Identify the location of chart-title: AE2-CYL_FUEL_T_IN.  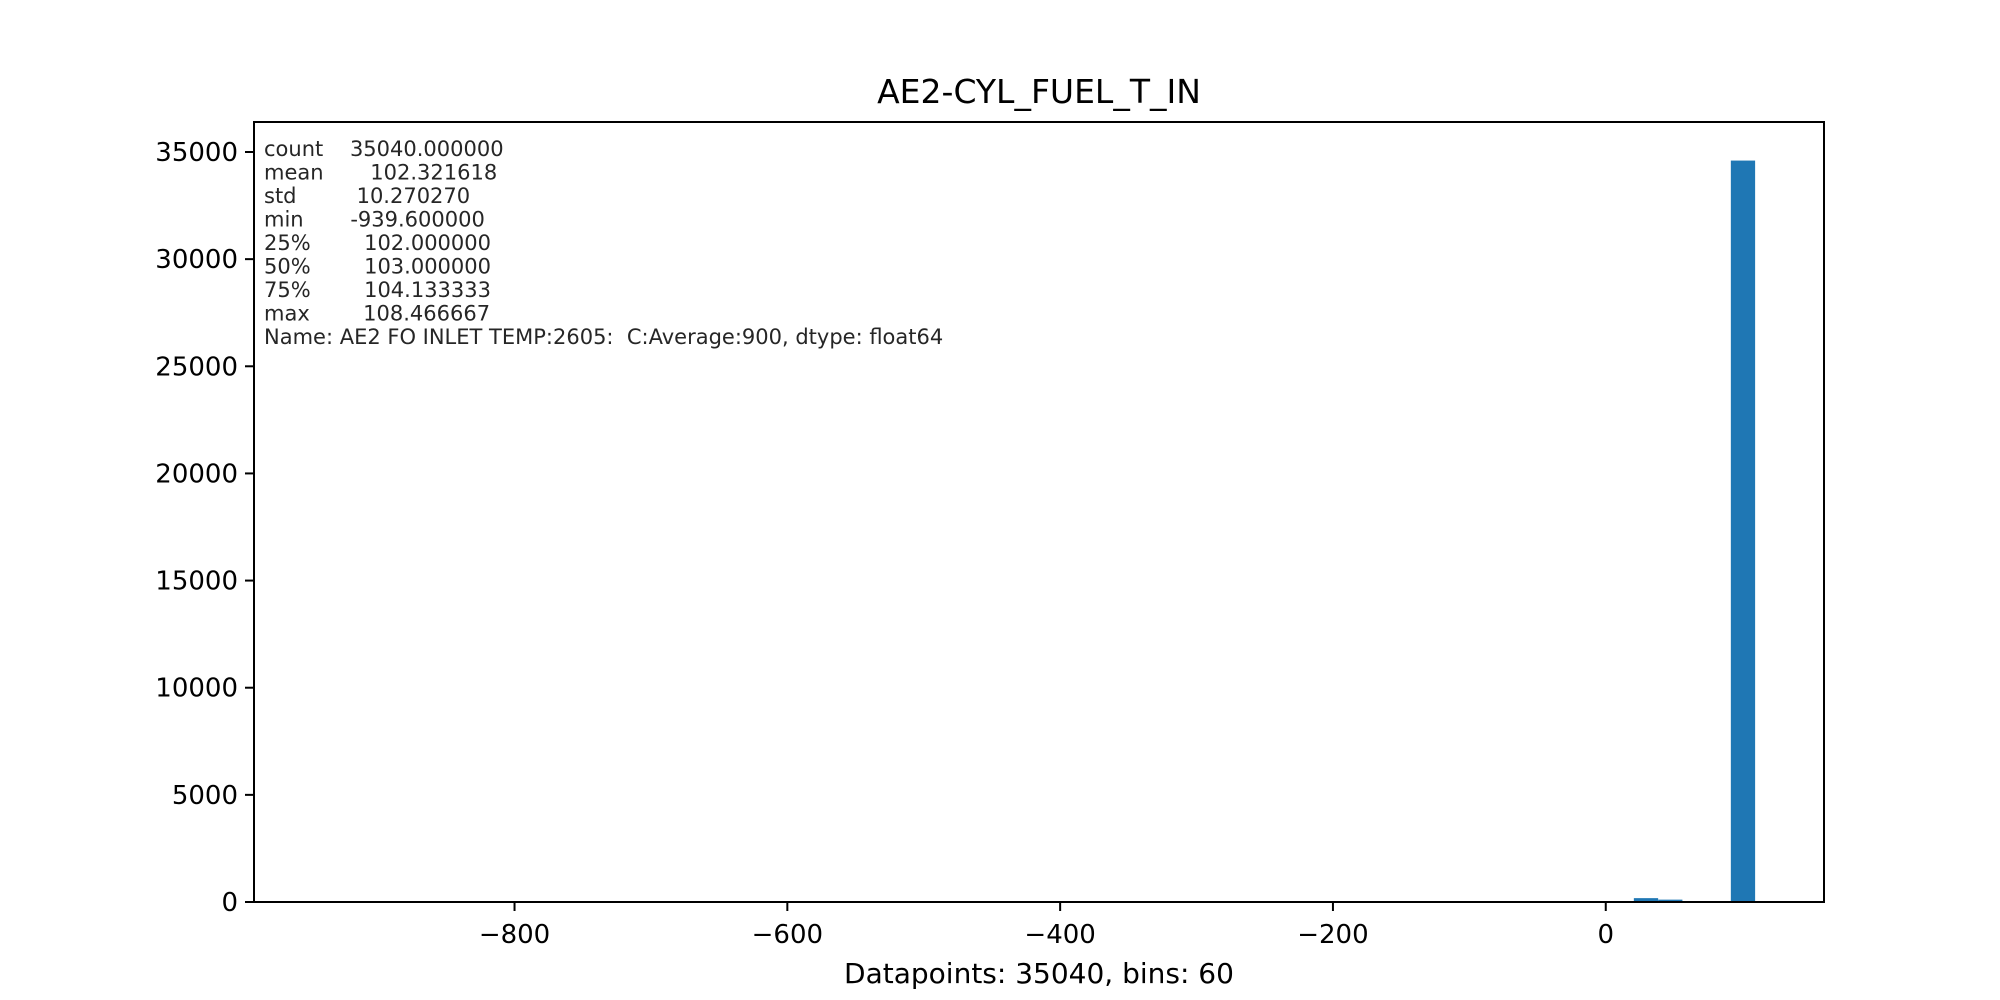
(1039, 91).